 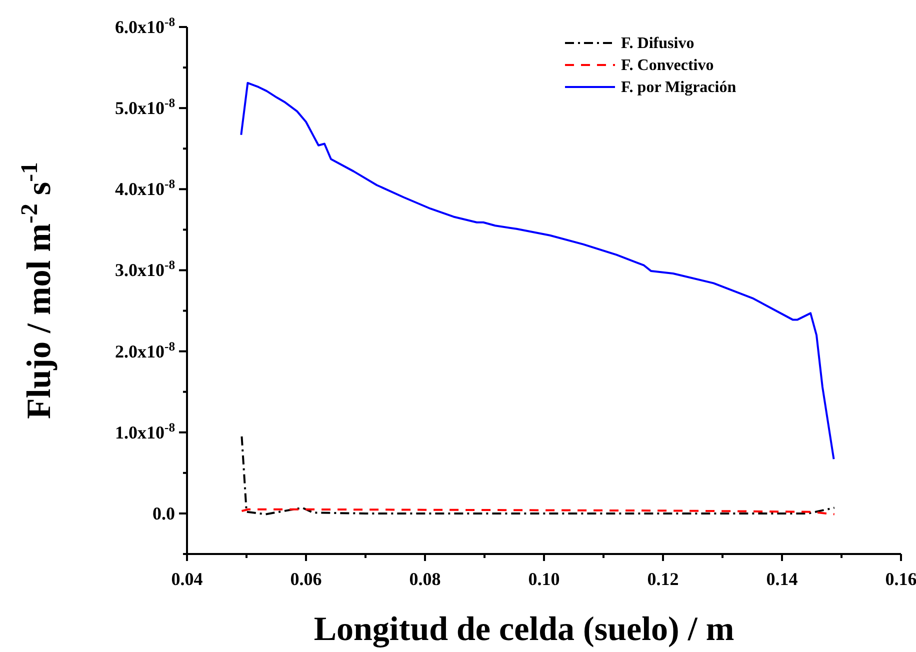 I want to click on x-tick-label: 0.14, so click(x=782, y=579).